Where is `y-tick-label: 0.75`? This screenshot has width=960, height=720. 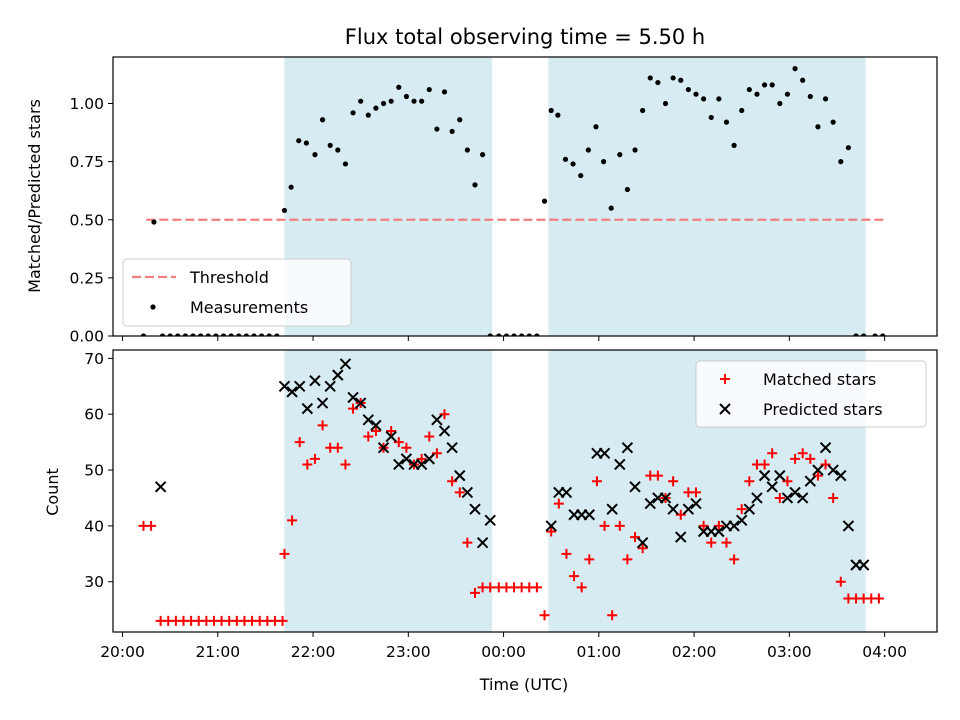
y-tick-label: 0.75 is located at coordinates (86, 162).